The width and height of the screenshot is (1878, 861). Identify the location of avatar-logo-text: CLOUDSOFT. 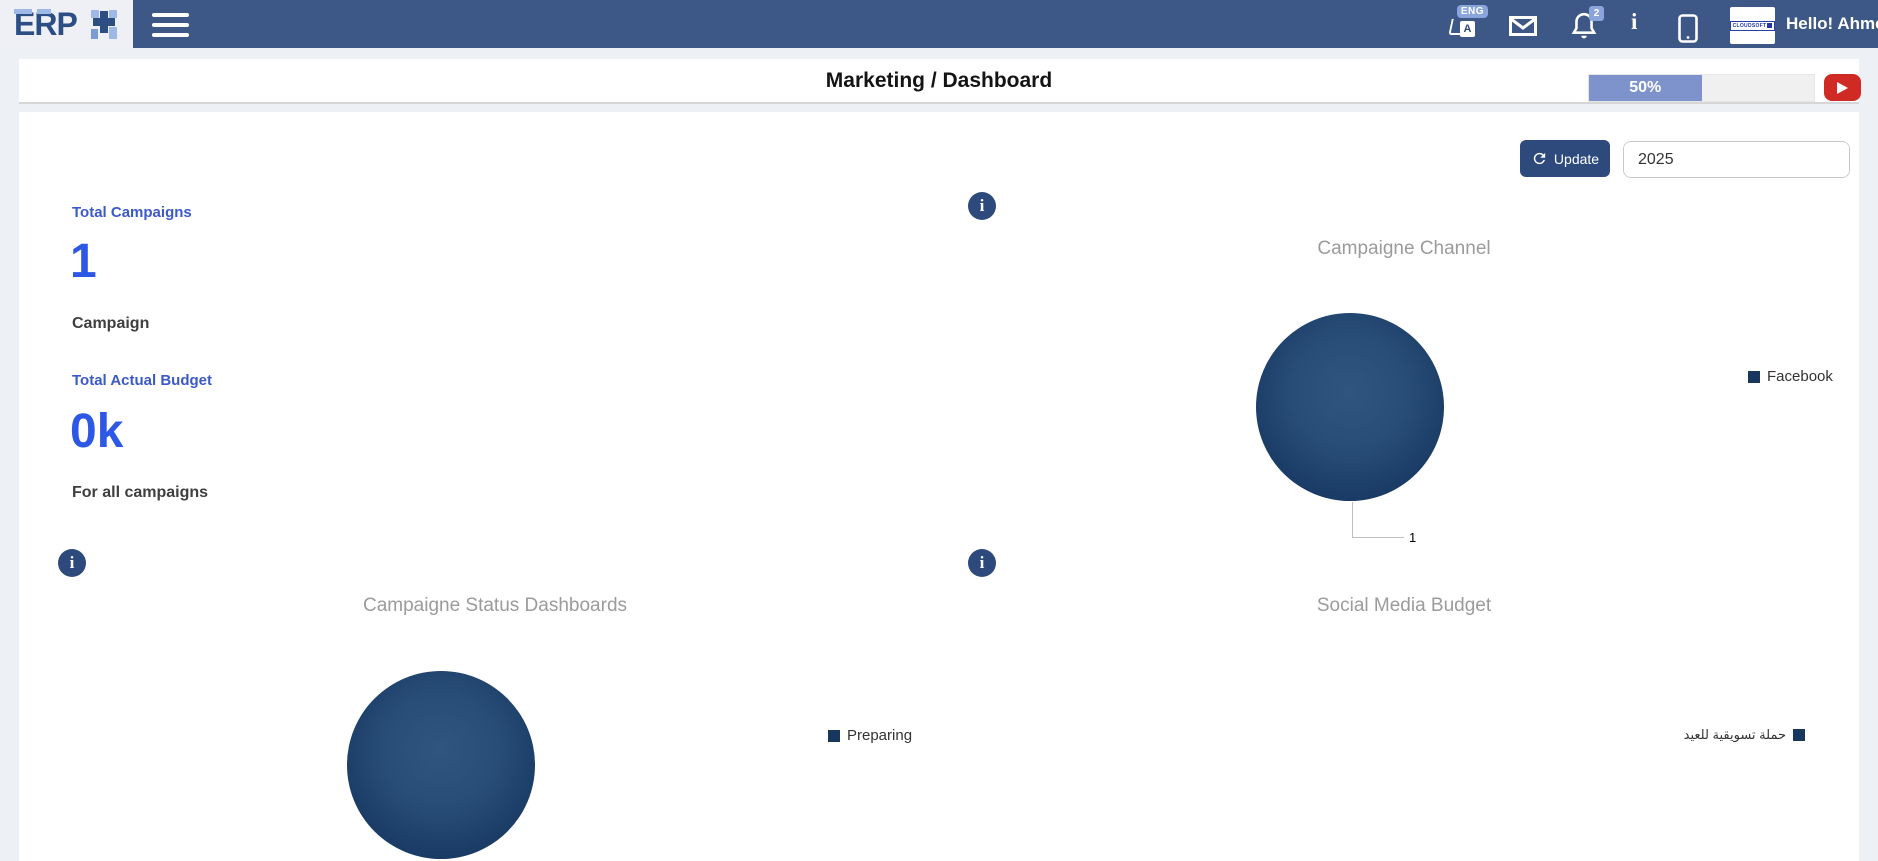
(1749, 25).